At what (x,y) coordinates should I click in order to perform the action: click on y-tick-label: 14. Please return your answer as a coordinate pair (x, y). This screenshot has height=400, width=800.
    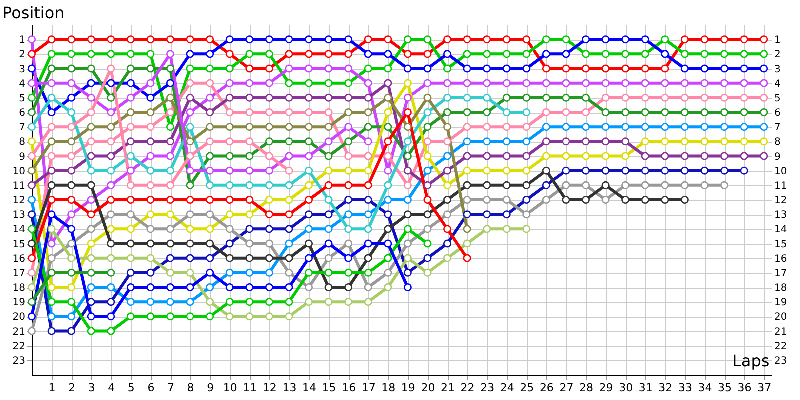
    Looking at the image, I should click on (19, 230).